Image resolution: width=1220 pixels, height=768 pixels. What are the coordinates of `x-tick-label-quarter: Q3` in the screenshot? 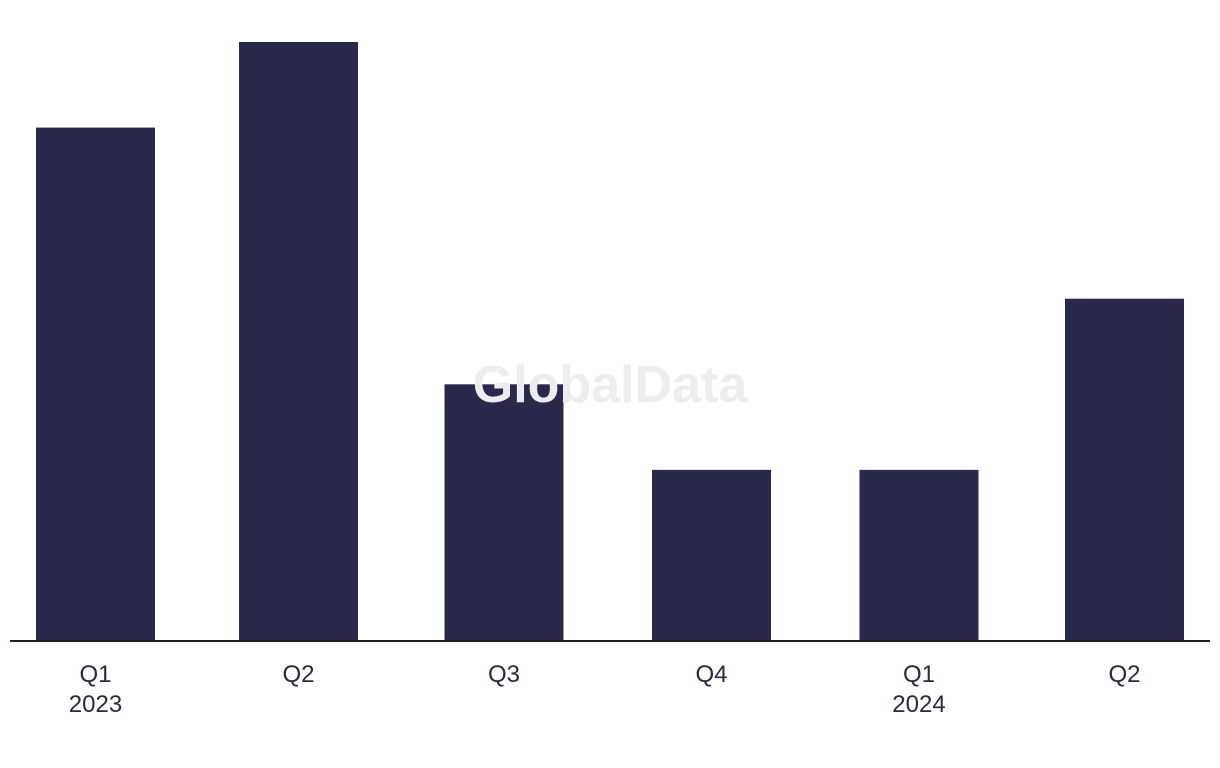 It's located at (504, 674).